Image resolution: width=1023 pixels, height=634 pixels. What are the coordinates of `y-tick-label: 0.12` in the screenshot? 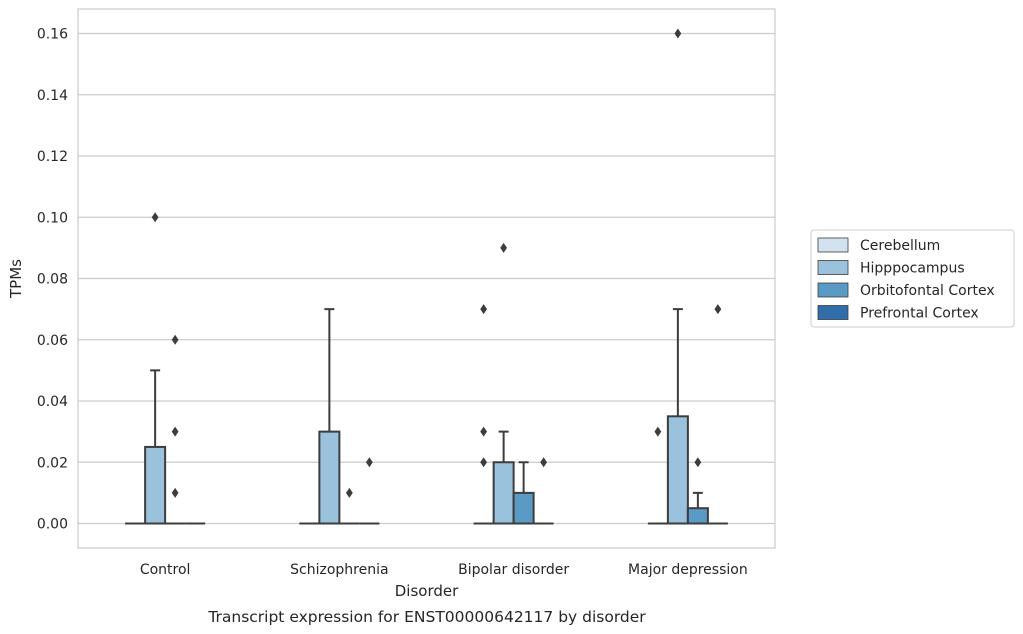 It's located at (52, 157).